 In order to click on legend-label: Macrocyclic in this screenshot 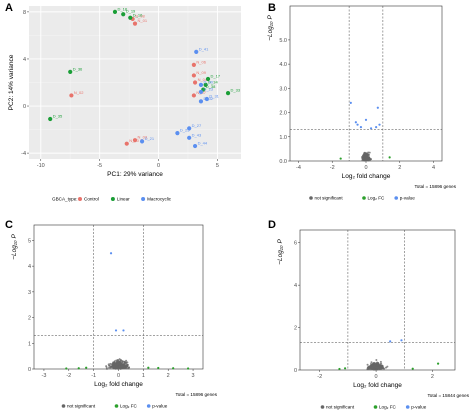, I will do `click(159, 199)`.